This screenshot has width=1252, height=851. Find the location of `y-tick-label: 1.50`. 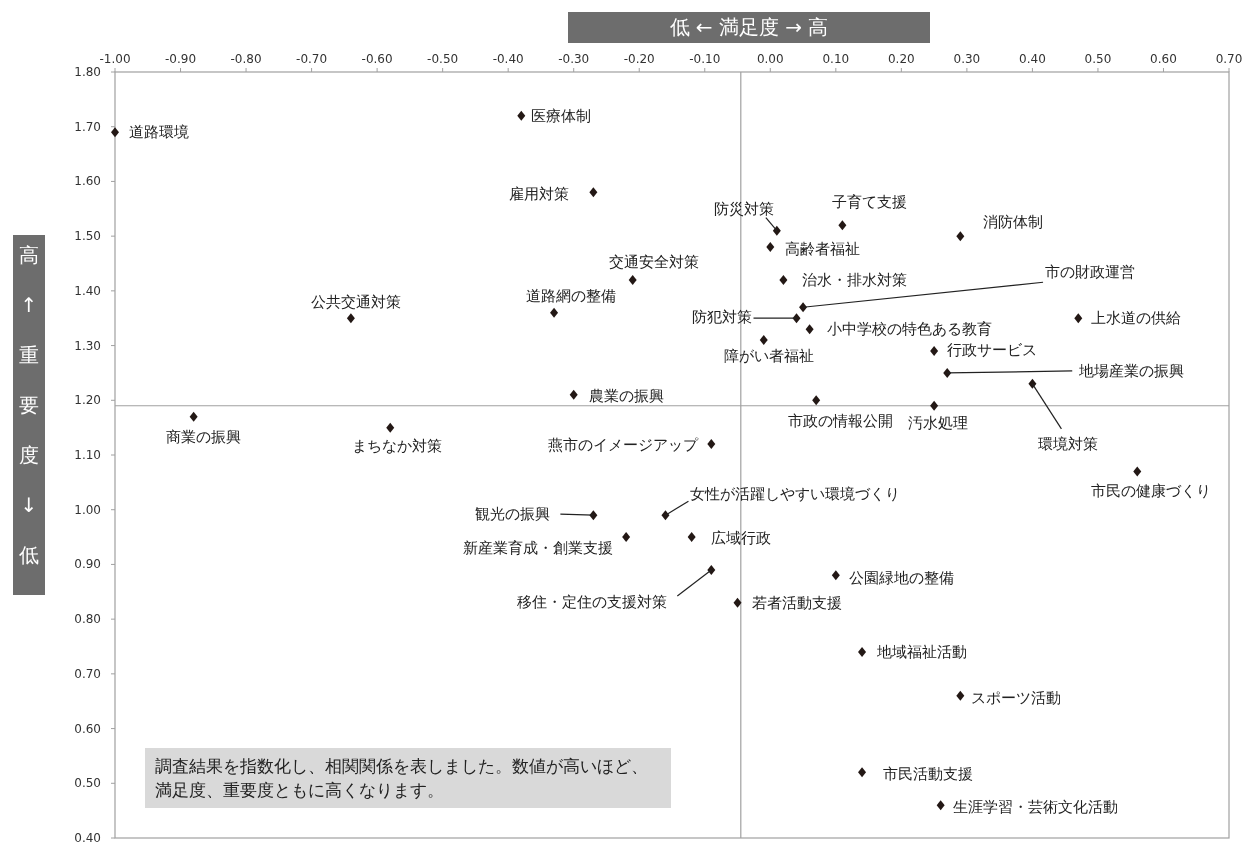

y-tick-label: 1.50 is located at coordinates (87, 236).